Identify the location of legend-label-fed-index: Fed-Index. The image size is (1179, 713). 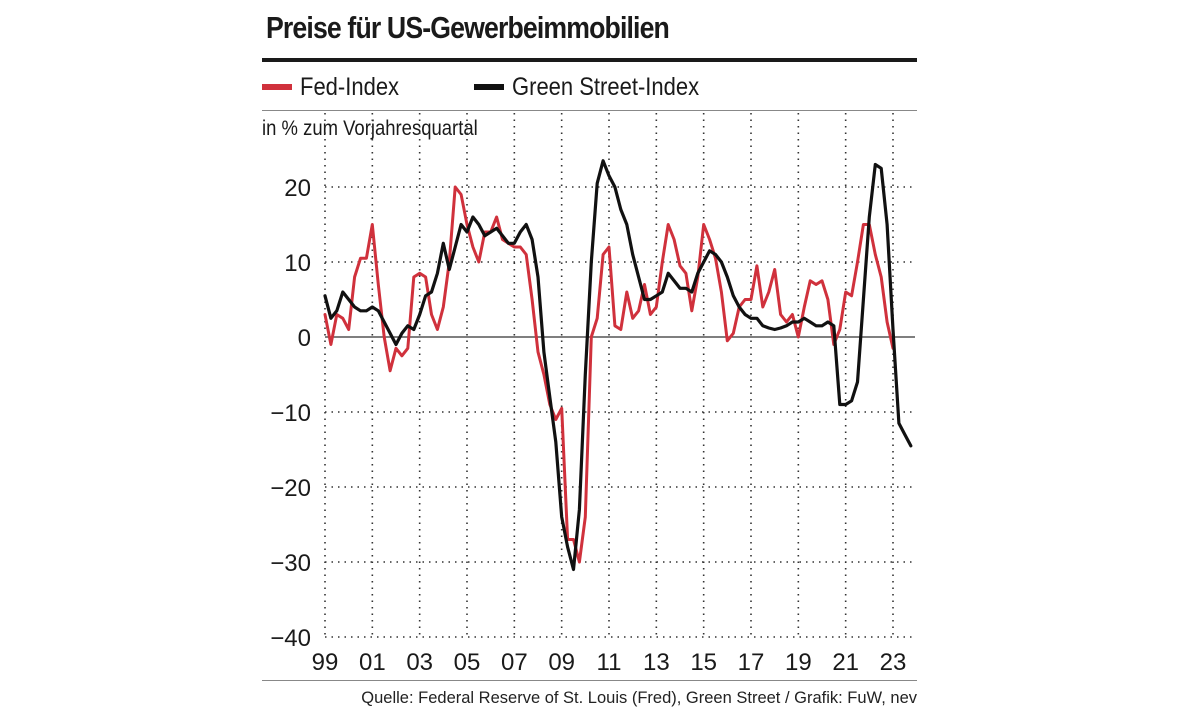
(350, 86).